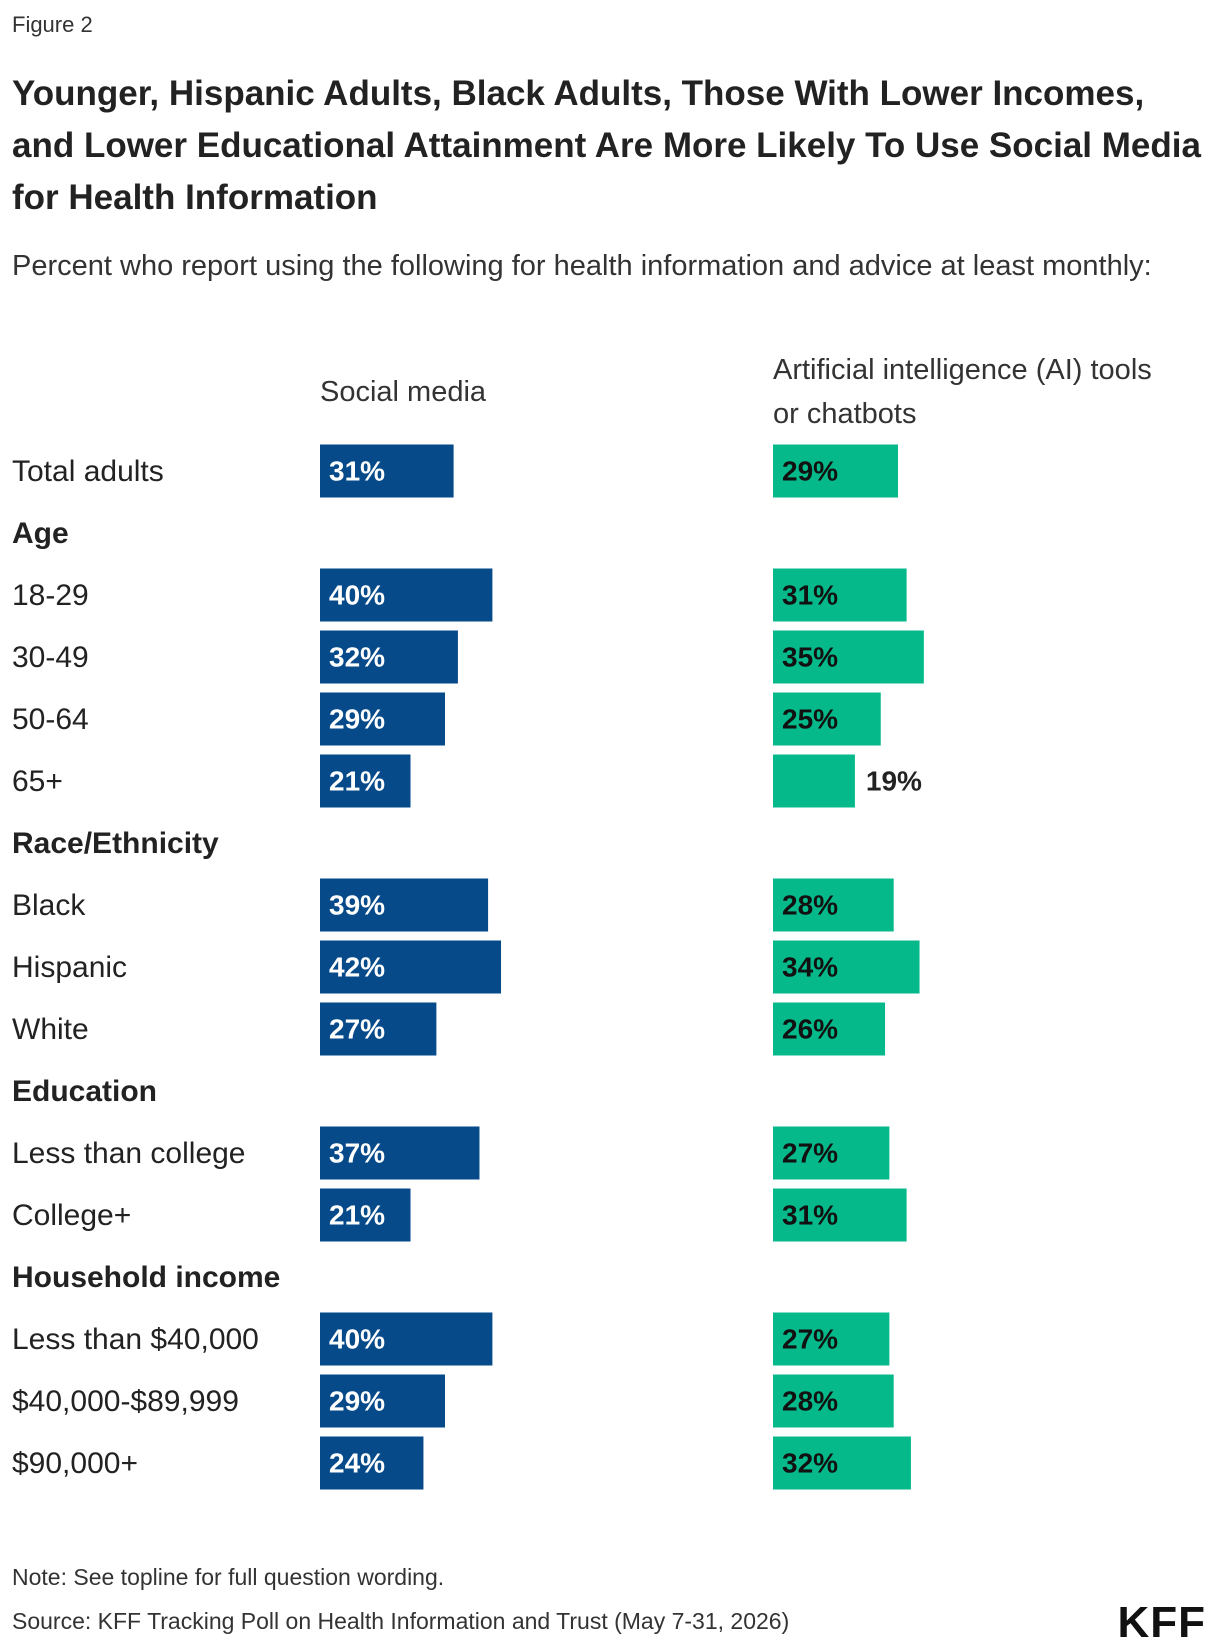 The image size is (1220, 1650). What do you see at coordinates (37, 781) in the screenshot?
I see `category-label: 65+` at bounding box center [37, 781].